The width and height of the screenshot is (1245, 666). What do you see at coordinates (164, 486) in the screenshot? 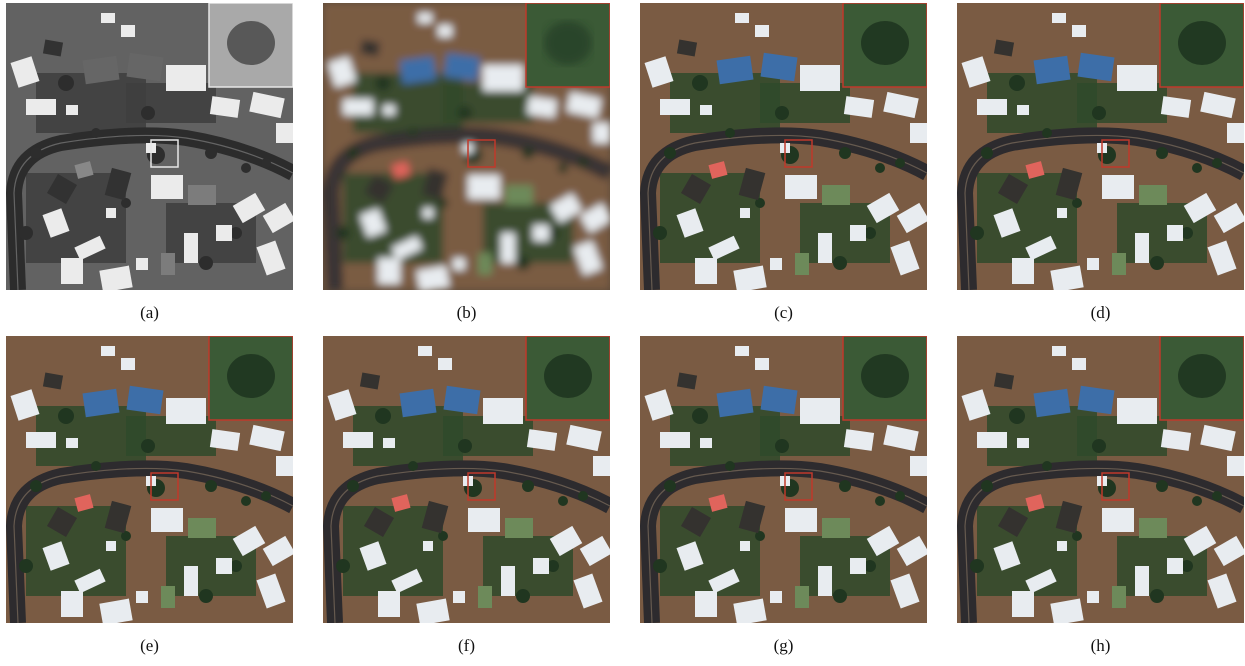
I see `roi-box` at bounding box center [164, 486].